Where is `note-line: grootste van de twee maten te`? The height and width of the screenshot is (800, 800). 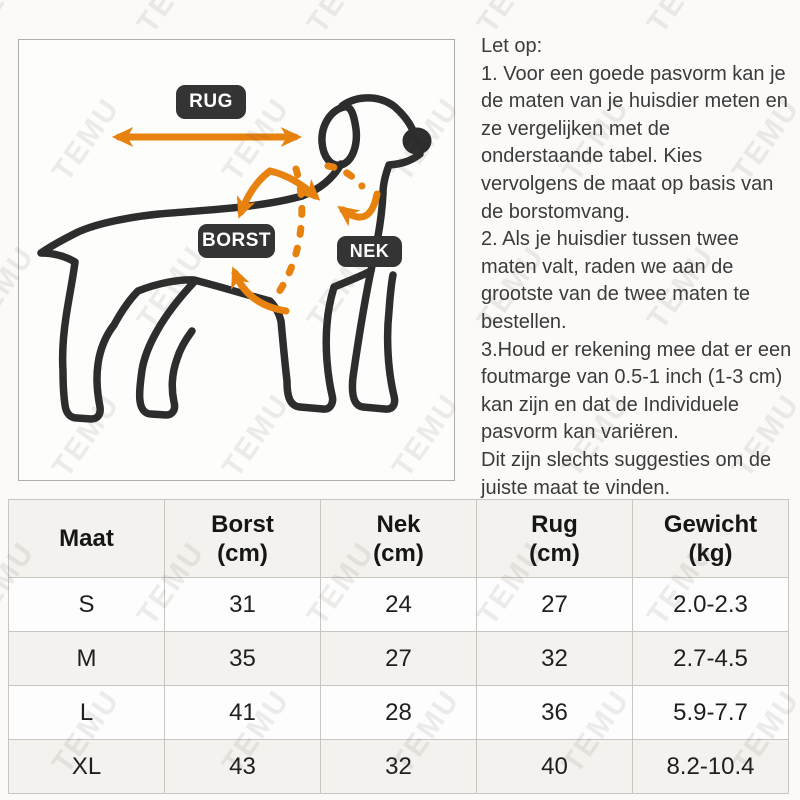
note-line: grootste van de twee maten te is located at coordinates (616, 294).